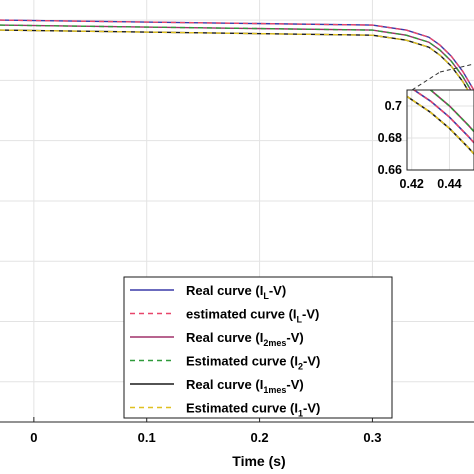 The image size is (474, 474). I want to click on x-ticks: 0 0.1 0.2 0.3, so click(205, 431).